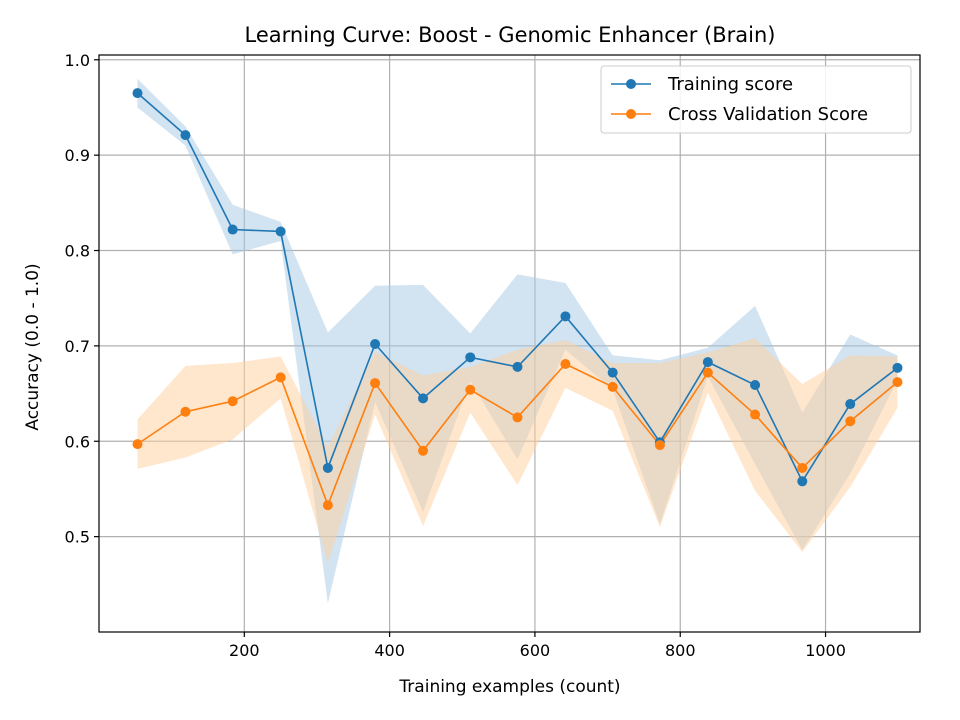 This screenshot has height=720, width=960. What do you see at coordinates (244, 650) in the screenshot?
I see `x-tick-label: 200` at bounding box center [244, 650].